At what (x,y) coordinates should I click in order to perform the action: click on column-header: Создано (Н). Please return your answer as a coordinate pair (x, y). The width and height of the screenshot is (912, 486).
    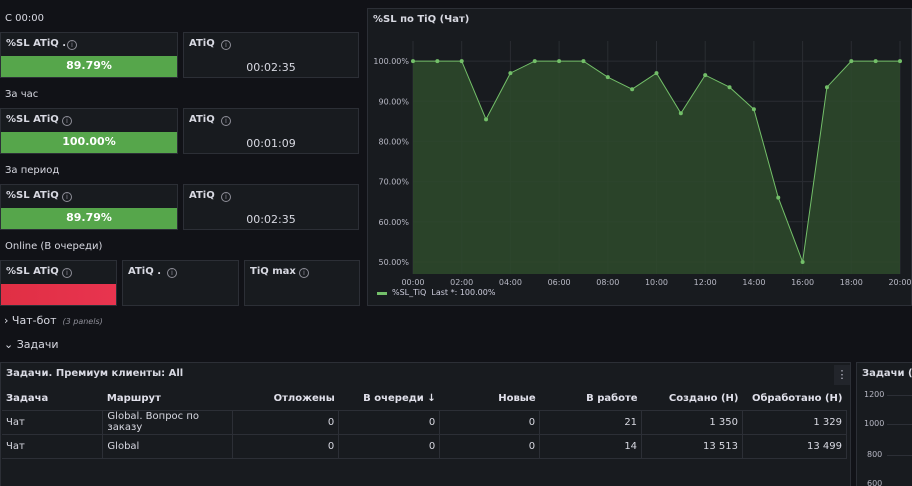
    Looking at the image, I should click on (692, 399).